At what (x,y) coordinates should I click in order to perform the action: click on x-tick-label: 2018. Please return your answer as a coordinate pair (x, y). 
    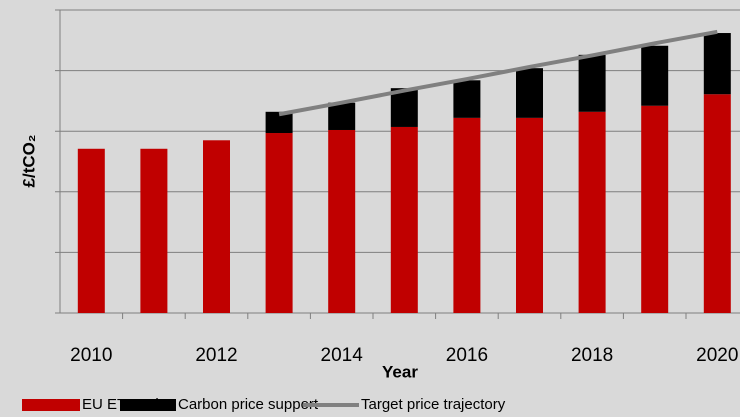
    Looking at the image, I should click on (592, 355).